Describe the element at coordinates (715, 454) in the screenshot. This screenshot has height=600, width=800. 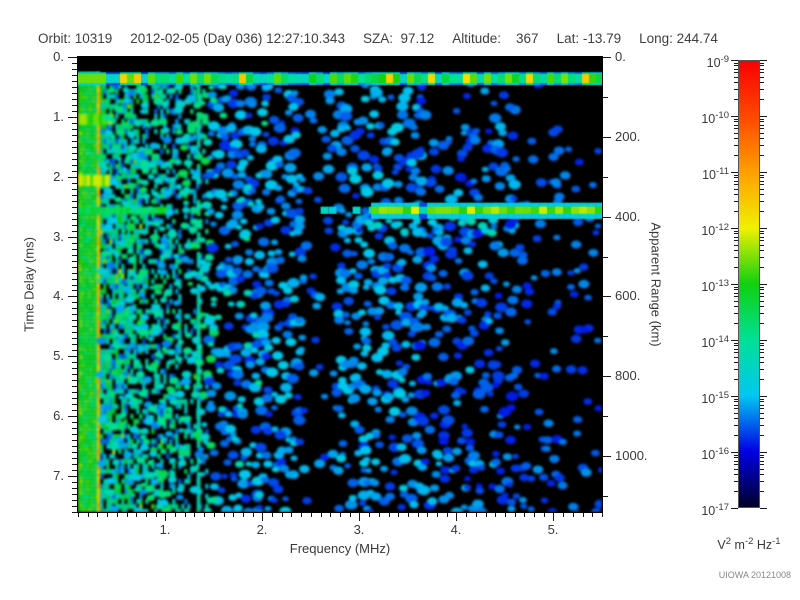
I see `colorbar-tick-label: 10-16` at that location.